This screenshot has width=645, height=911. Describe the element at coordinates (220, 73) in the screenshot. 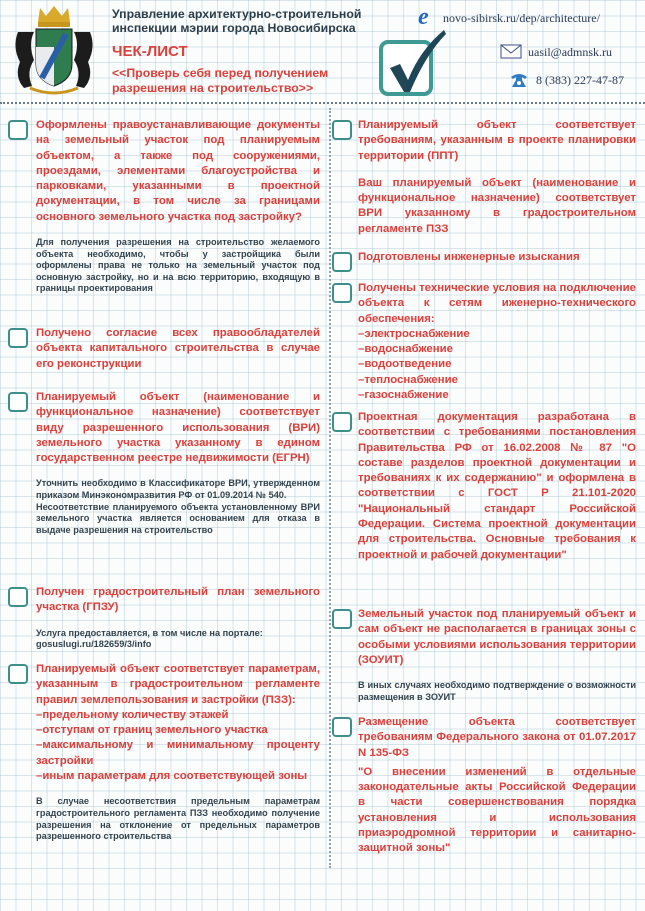

I see `subtitle-line-1: <<Проверь себя перед получением` at that location.